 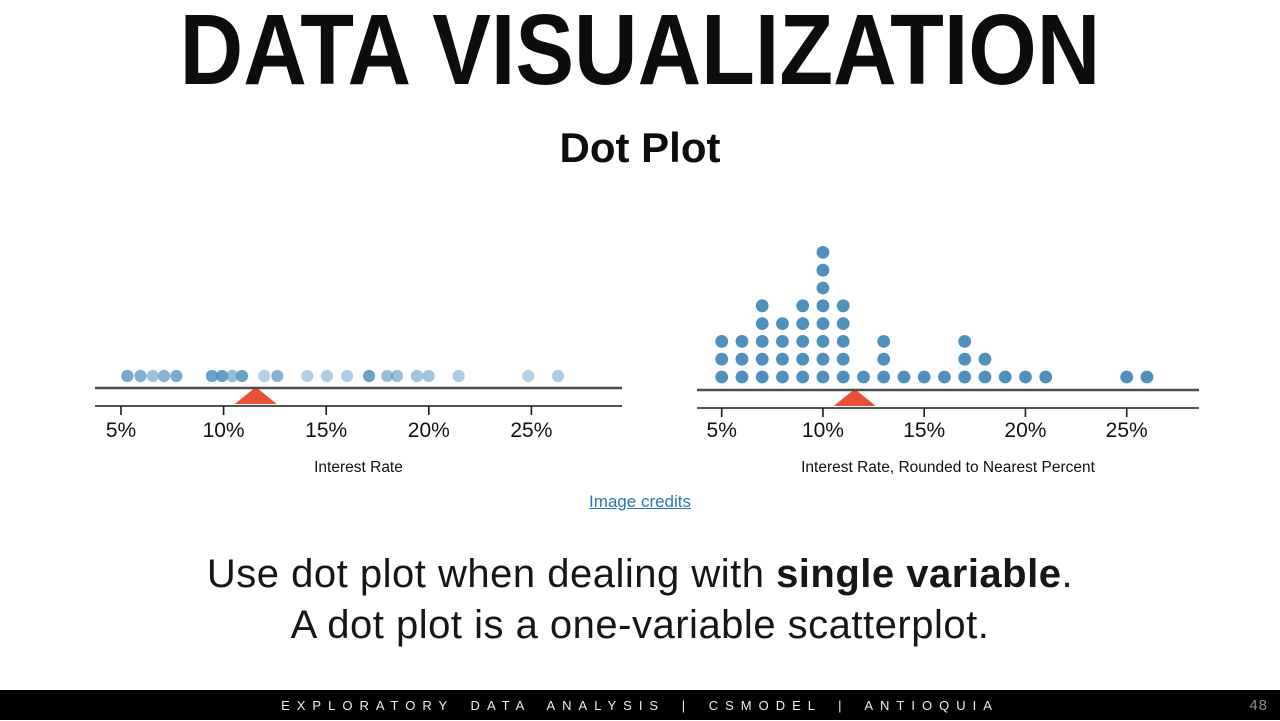 What do you see at coordinates (224, 430) in the screenshot?
I see `x-tick-label: 10%` at bounding box center [224, 430].